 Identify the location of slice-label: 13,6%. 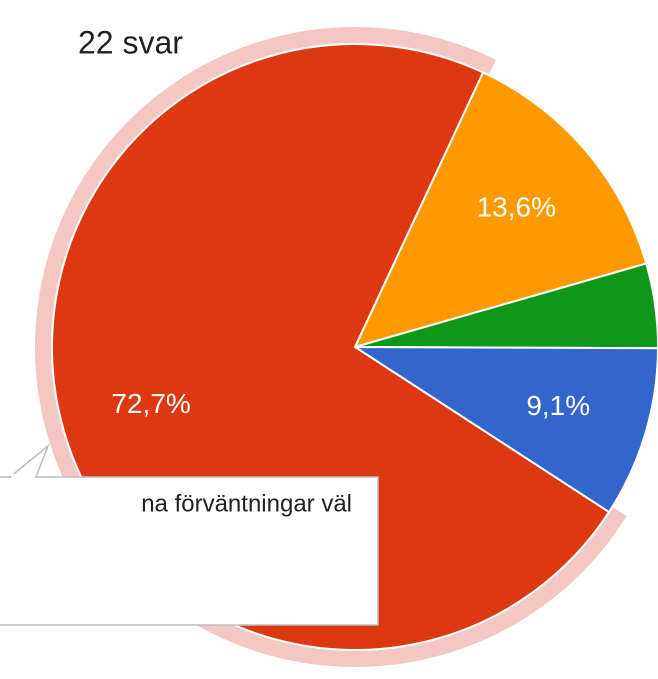
(516, 207).